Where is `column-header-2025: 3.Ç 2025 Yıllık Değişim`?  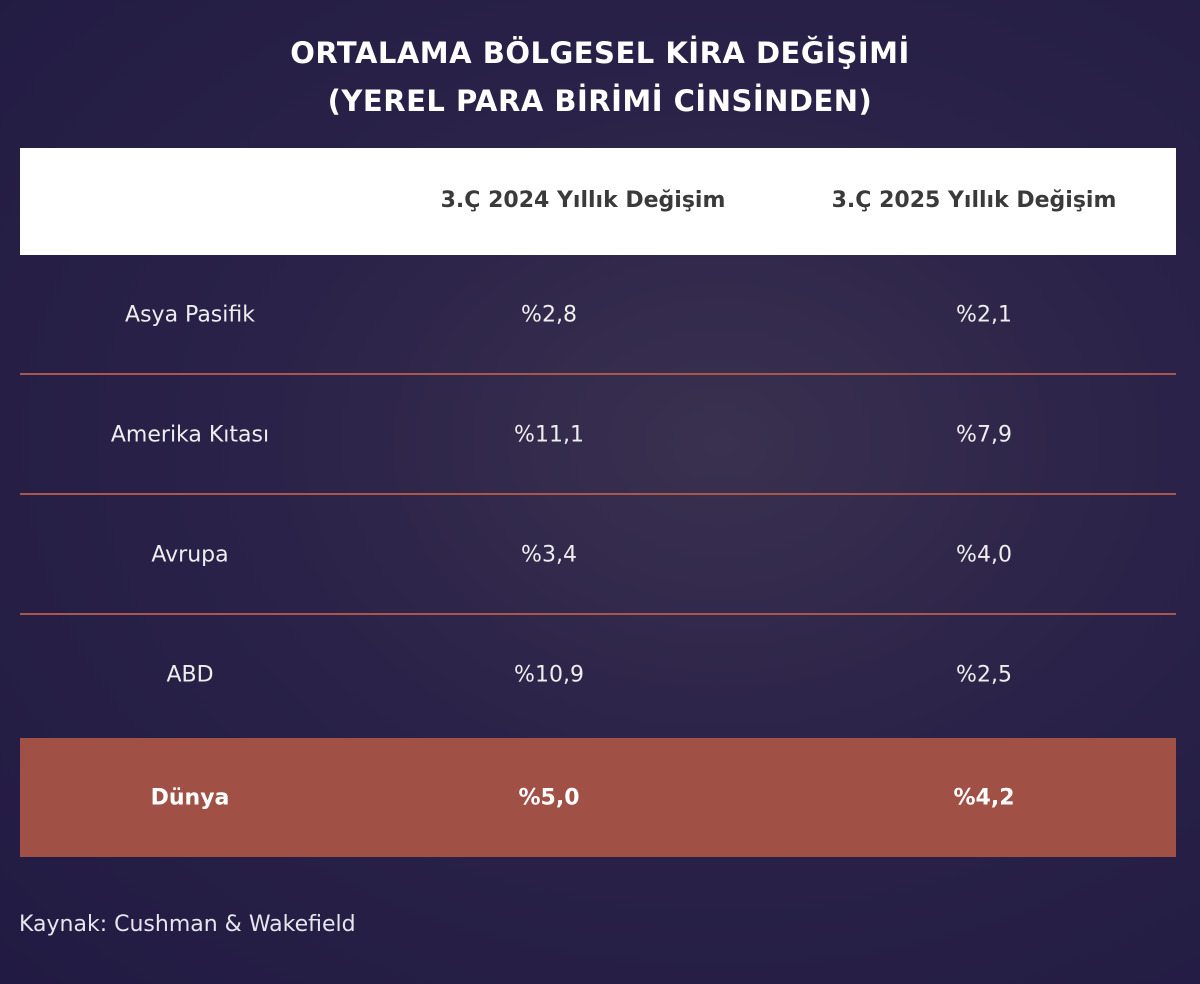 column-header-2025: 3.Ç 2025 Yıllık Değişim is located at coordinates (974, 200).